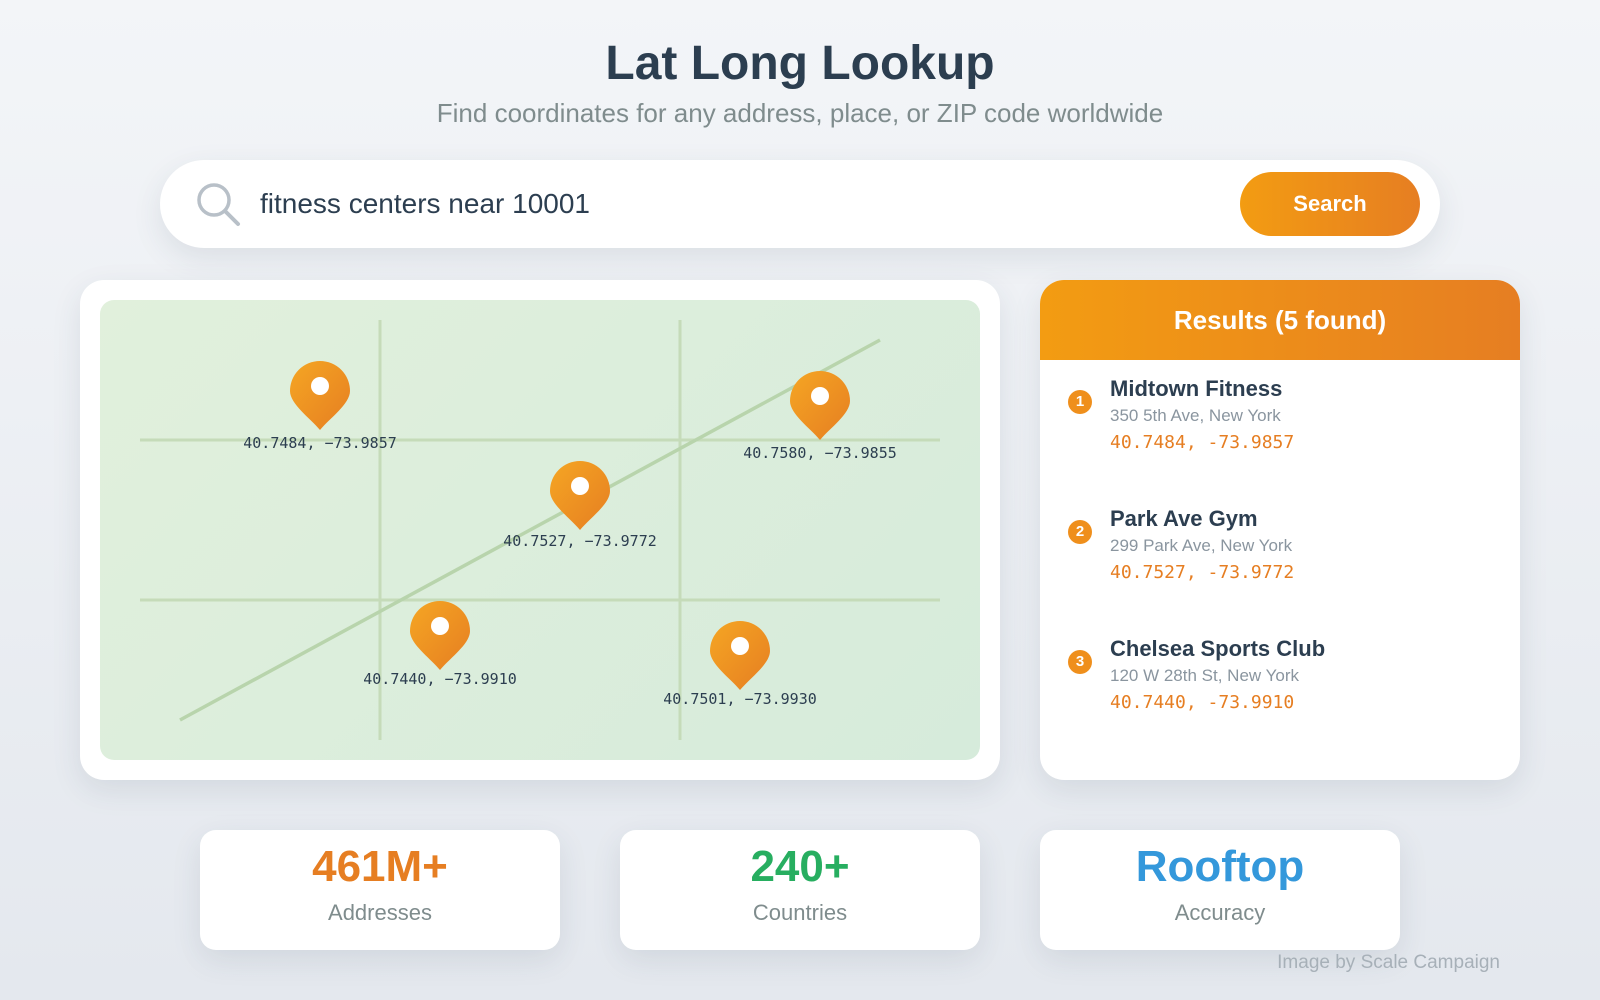  What do you see at coordinates (1330, 204) in the screenshot?
I see `search-button: Search` at bounding box center [1330, 204].